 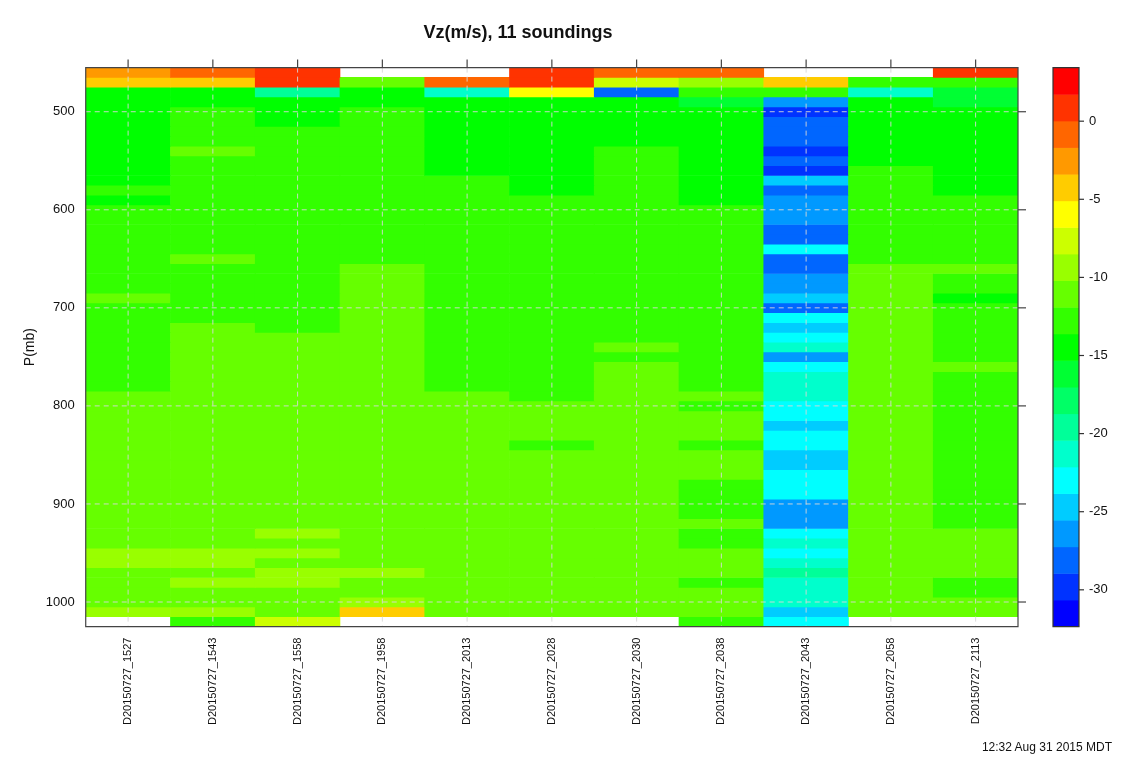 I want to click on x-tick-label: D20150727_2038, so click(x=720, y=681).